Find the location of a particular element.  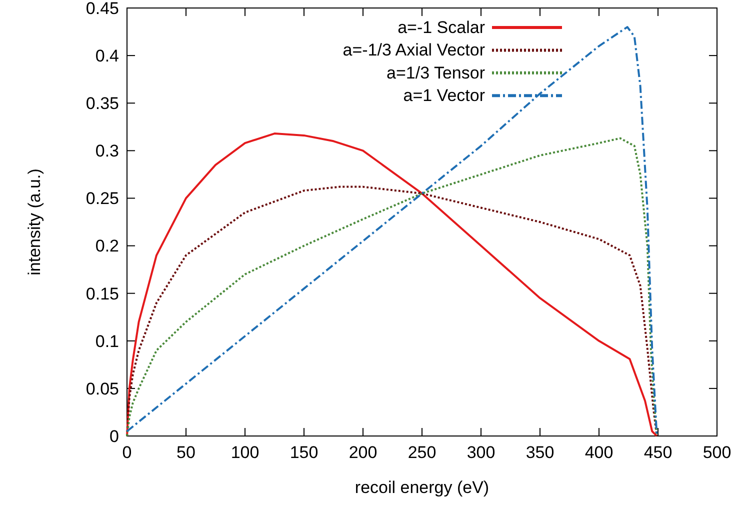

y-tick-label: 0 is located at coordinates (114, 436).